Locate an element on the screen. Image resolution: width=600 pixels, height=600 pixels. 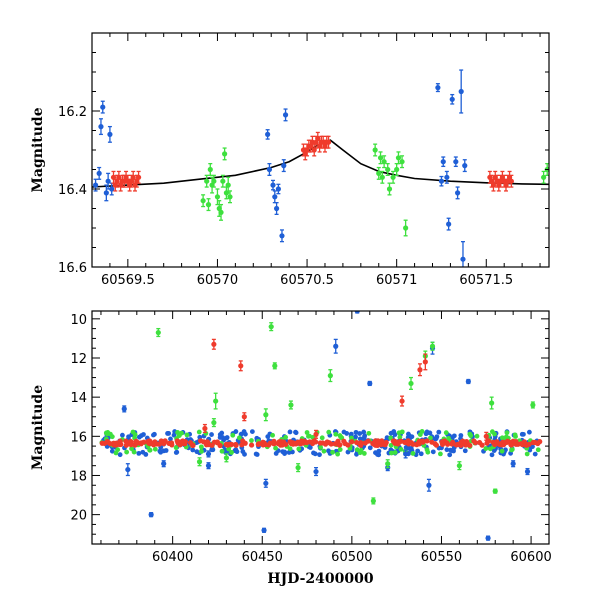
x-tick-label: 60570.5 is located at coordinates (307, 280).